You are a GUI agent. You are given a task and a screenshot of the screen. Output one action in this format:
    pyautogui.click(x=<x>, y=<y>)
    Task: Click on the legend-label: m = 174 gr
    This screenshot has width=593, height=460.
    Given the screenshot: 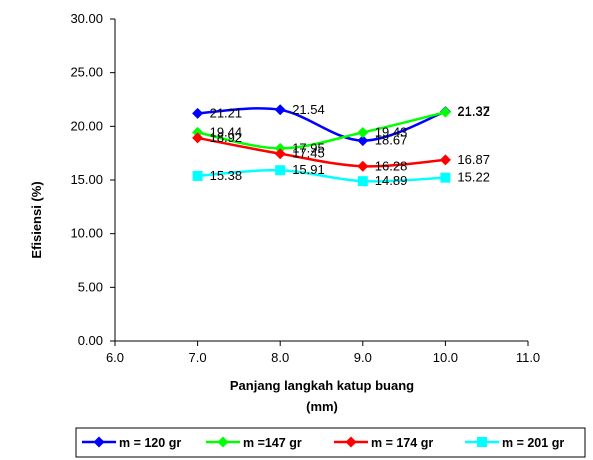 What is the action you would take?
    pyautogui.click(x=402, y=443)
    